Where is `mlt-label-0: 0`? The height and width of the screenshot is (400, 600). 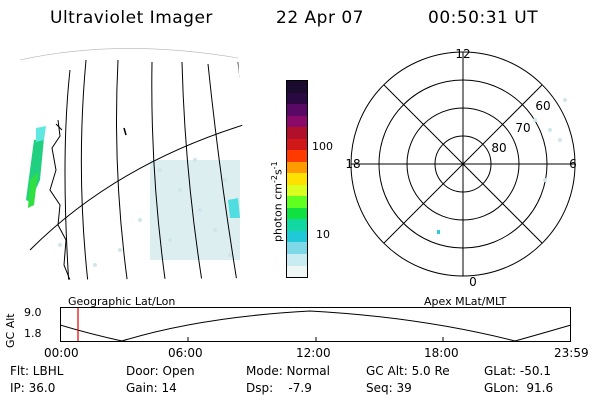 mlt-label-0: 0 is located at coordinates (473, 282).